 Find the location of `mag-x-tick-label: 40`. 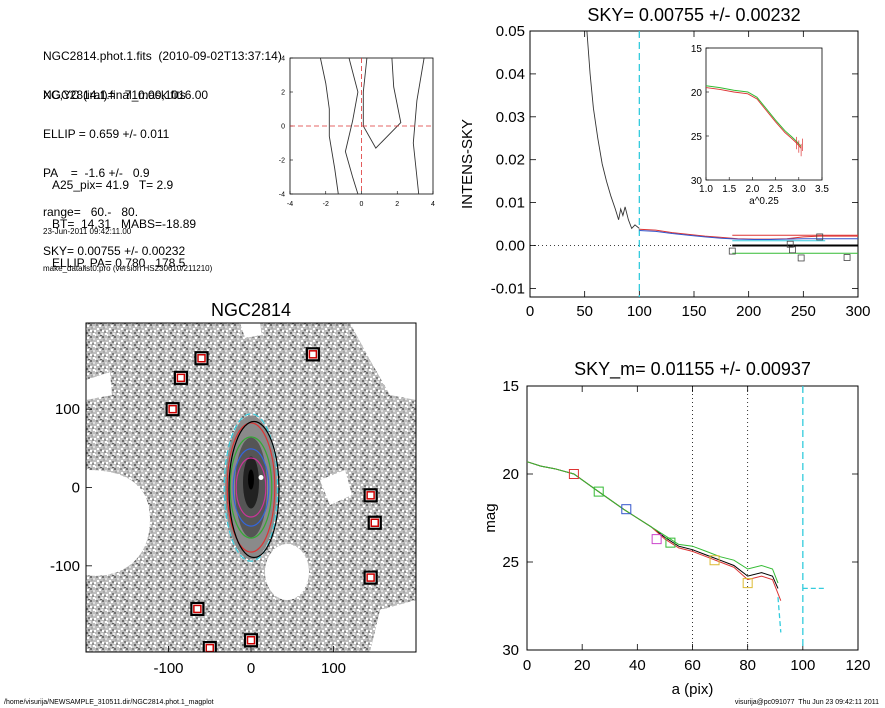

mag-x-tick-label: 40 is located at coordinates (637, 665).